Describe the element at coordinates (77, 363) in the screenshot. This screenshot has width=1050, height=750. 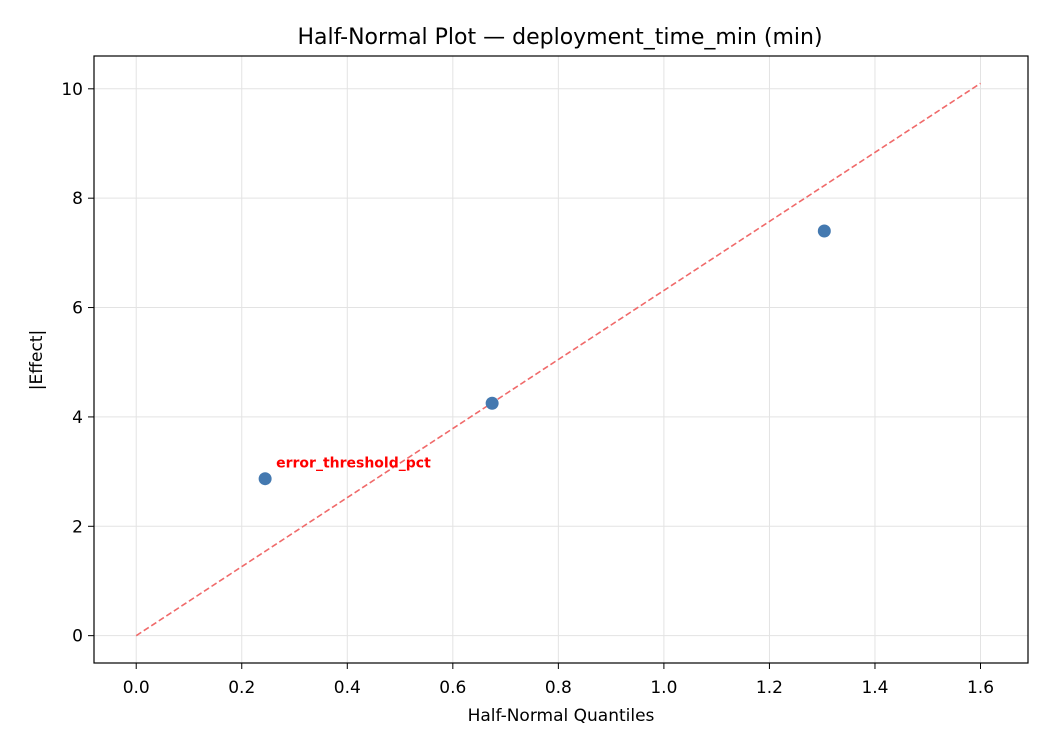
I see `y-axis-ticks: 0 2 4 6 8 10` at that location.